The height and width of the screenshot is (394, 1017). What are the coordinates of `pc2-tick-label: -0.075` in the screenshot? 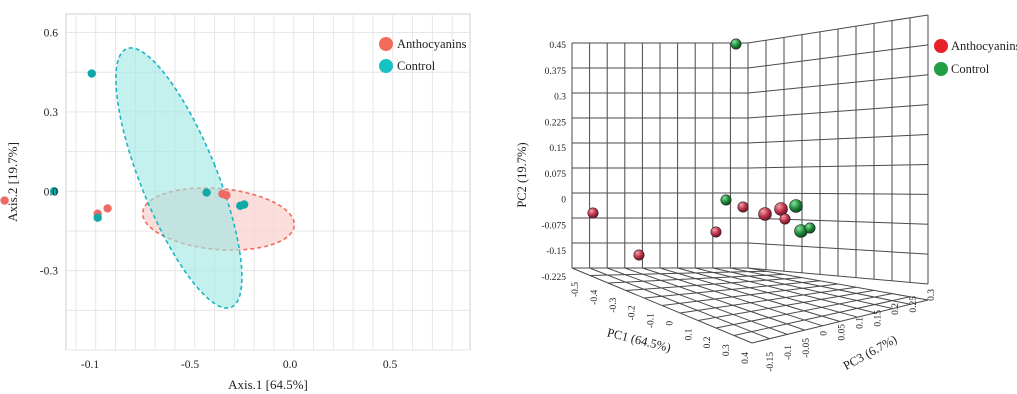 It's located at (553, 226).